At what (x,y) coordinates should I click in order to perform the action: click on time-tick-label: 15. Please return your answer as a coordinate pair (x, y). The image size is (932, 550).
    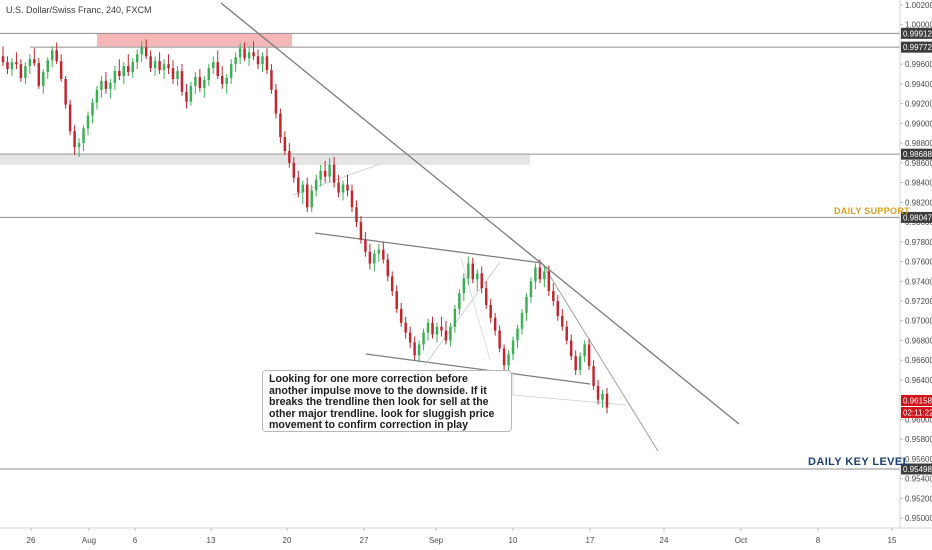
    Looking at the image, I should click on (892, 540).